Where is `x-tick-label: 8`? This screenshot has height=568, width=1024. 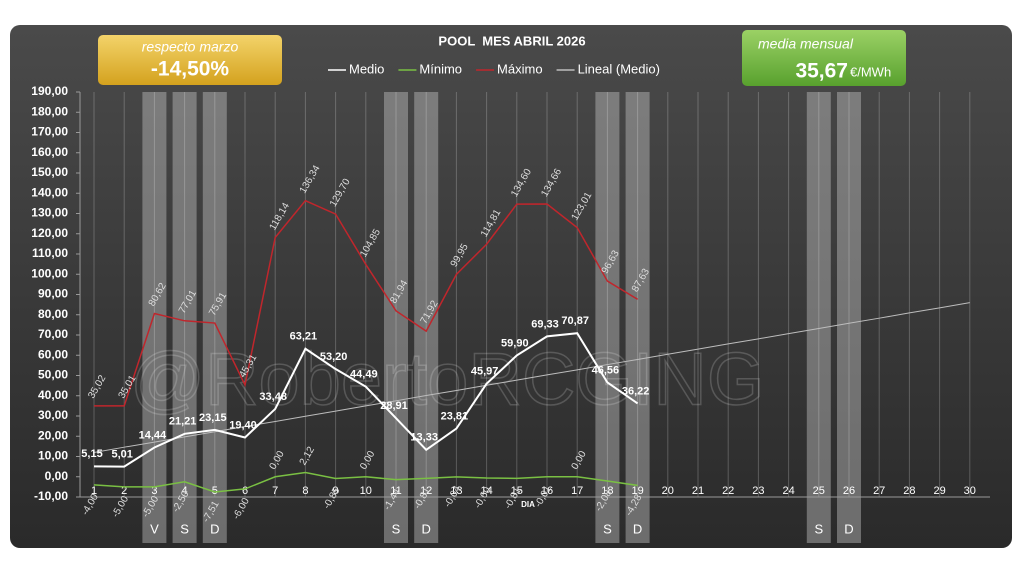 x-tick-label: 8 is located at coordinates (305, 491).